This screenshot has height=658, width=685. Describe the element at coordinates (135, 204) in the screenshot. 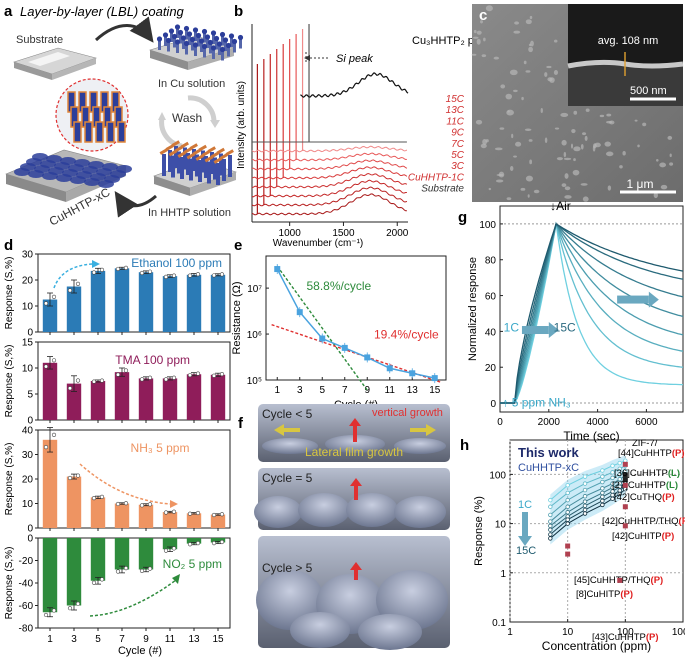

I see `arrow-to-product` at that location.